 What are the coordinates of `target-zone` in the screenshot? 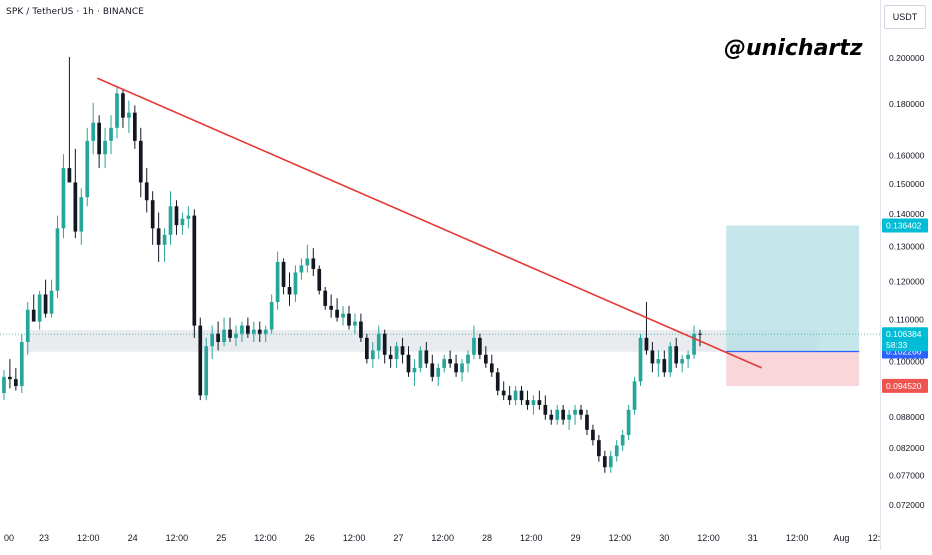 It's located at (793, 288).